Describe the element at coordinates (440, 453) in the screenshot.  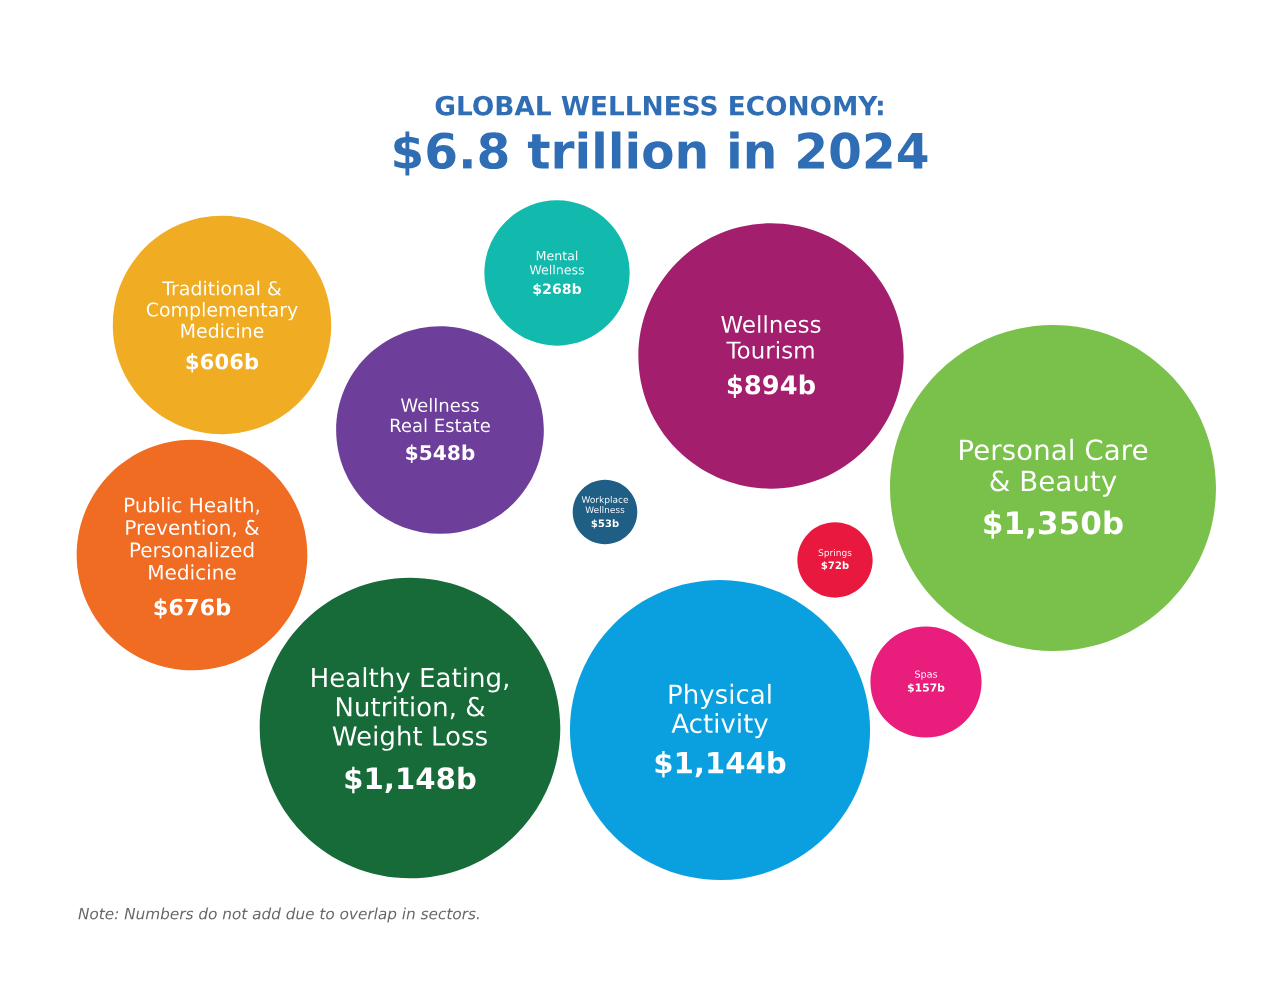
I see `data-label: $548b` at that location.